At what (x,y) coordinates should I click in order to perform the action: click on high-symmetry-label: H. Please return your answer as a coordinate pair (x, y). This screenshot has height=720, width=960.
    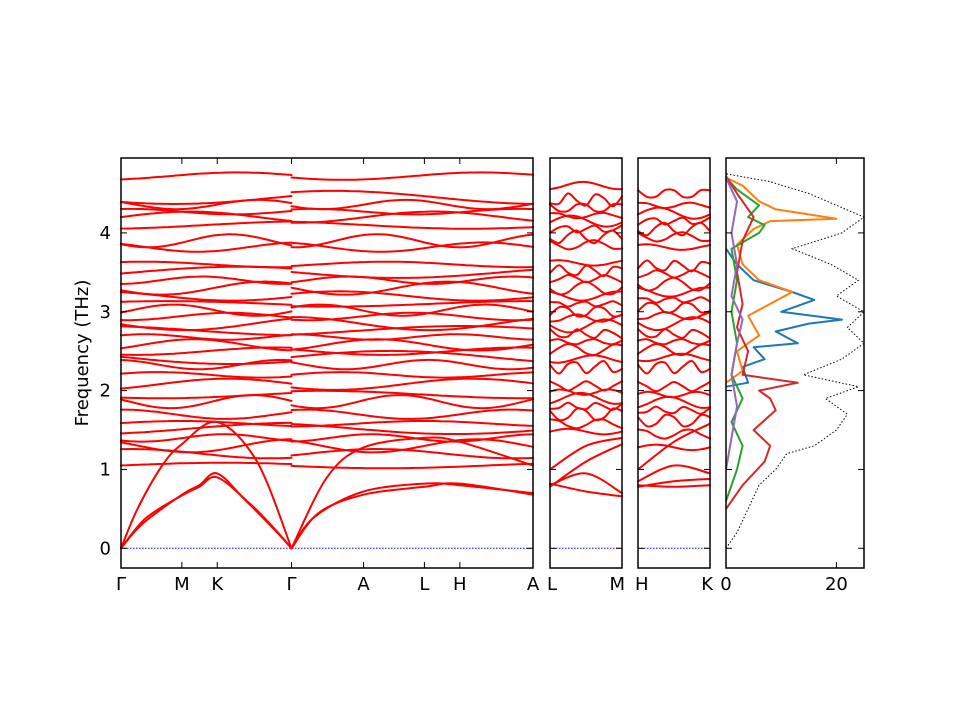
    Looking at the image, I should click on (460, 584).